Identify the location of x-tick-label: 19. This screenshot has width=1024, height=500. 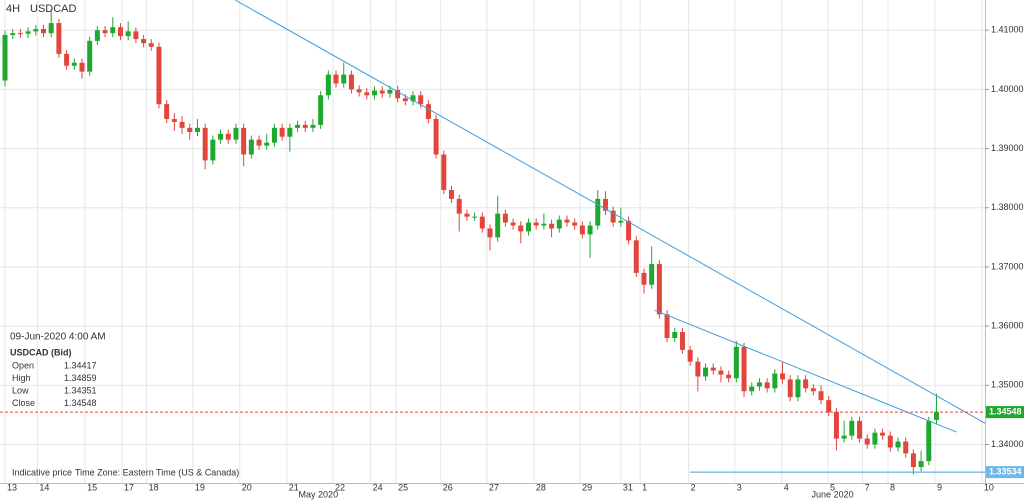
(200, 487).